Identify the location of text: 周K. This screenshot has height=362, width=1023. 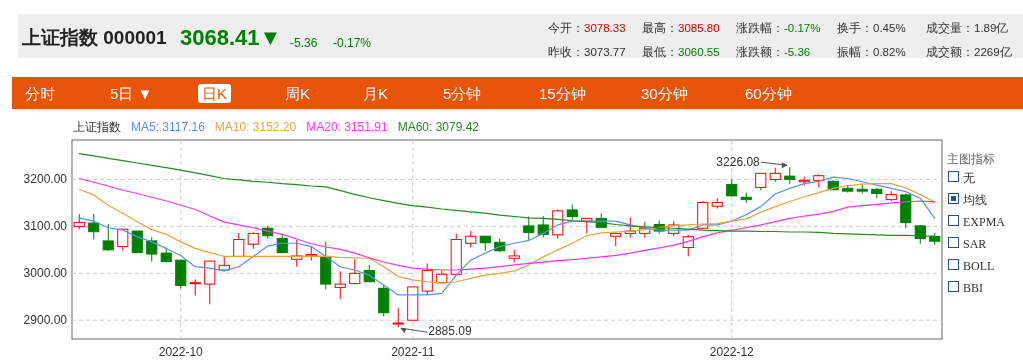
(298, 93).